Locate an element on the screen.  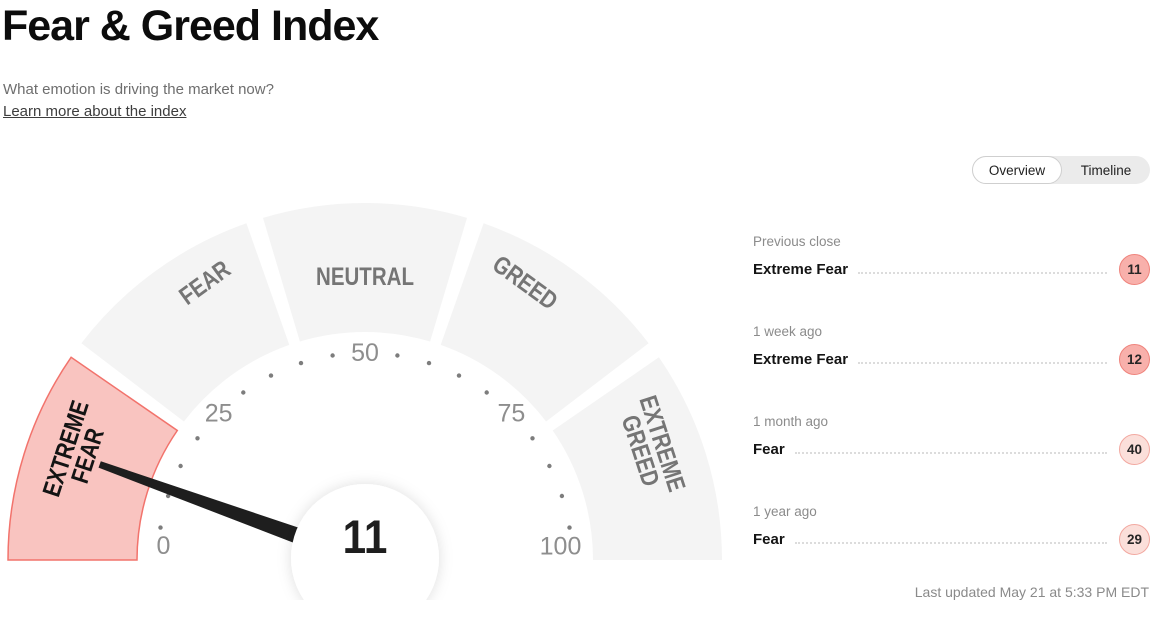
gauge-center-circle is located at coordinates (365, 552).